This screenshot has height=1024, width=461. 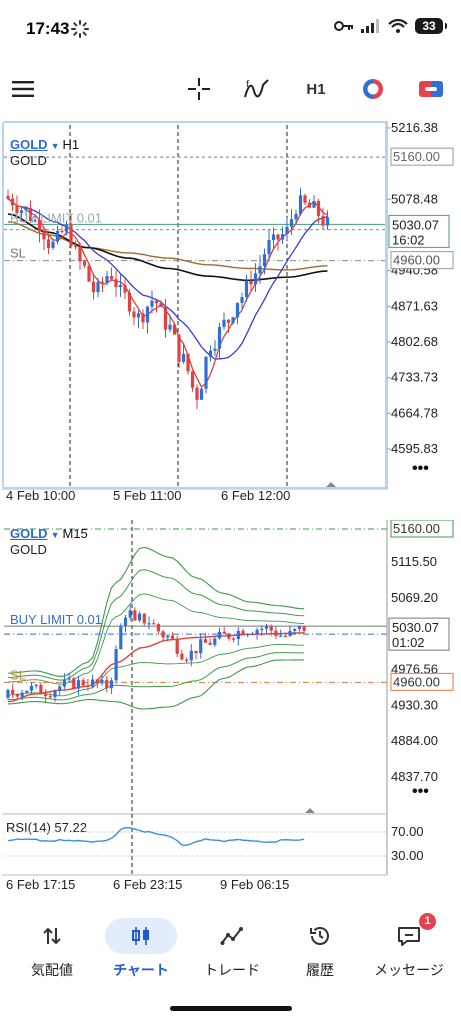 I want to click on timeframe-label: H1, so click(x=316, y=89).